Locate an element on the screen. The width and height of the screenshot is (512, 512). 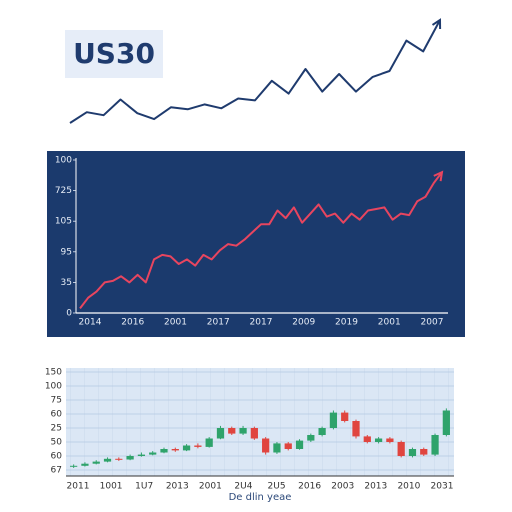
x-tick-label: 1001 is located at coordinates (111, 487).